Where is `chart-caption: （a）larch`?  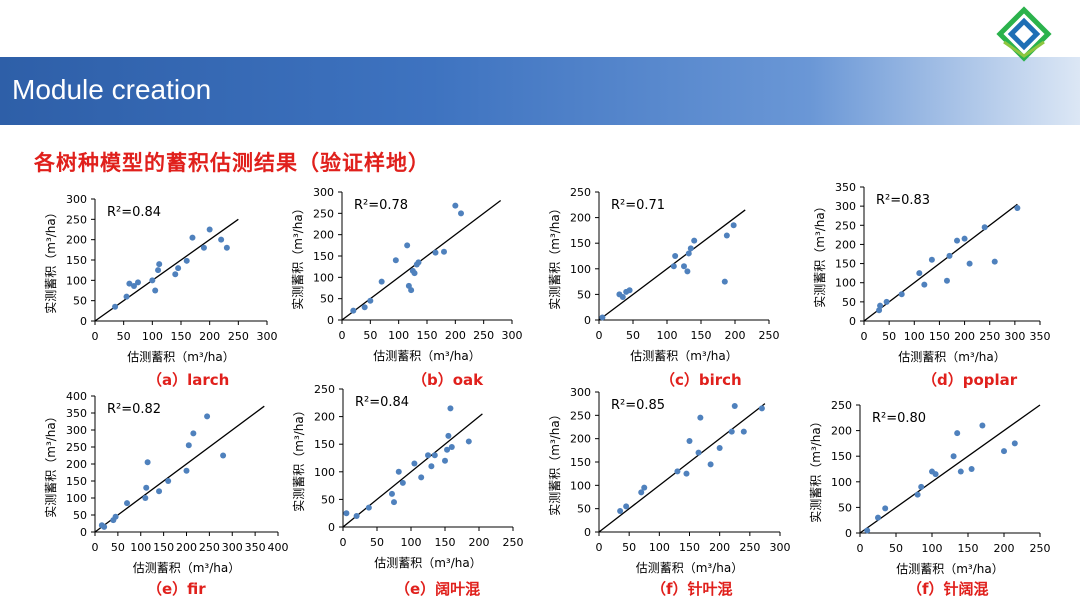 chart-caption: （a）larch is located at coordinates (188, 380).